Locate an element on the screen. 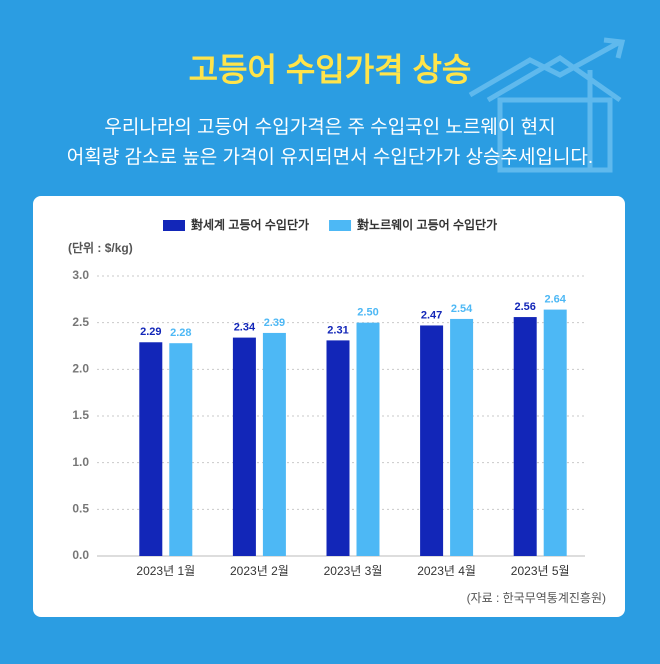 Image resolution: width=660 pixels, height=664 pixels. value-label: 2.50 is located at coordinates (367, 313).